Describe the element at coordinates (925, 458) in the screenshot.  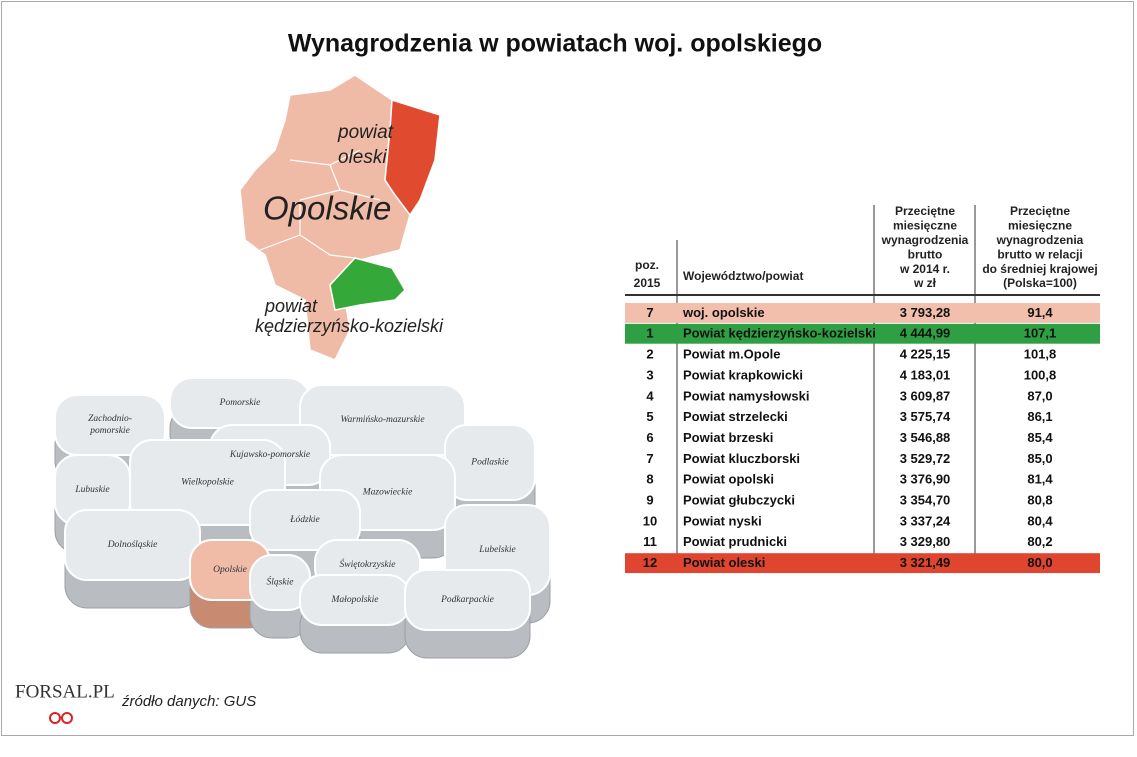
I see `table-cell: 3 529,72` at that location.